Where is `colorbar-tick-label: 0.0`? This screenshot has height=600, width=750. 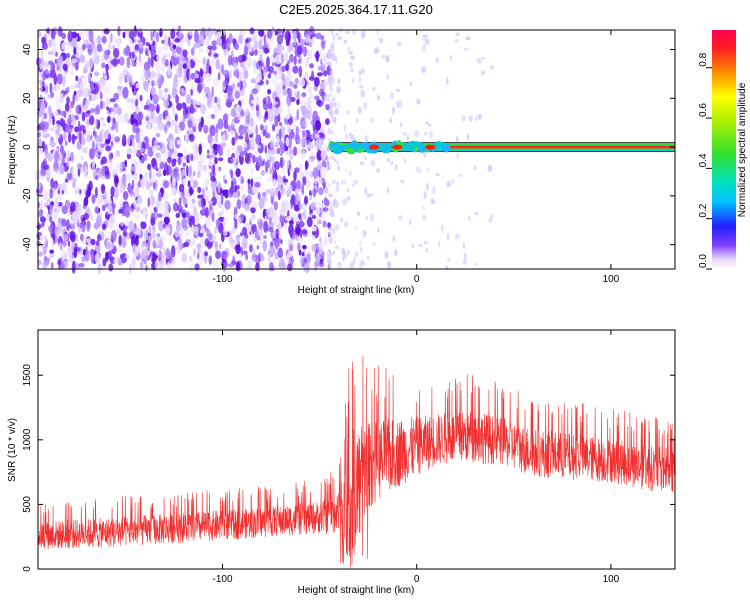 colorbar-tick-label: 0.0 is located at coordinates (703, 261).